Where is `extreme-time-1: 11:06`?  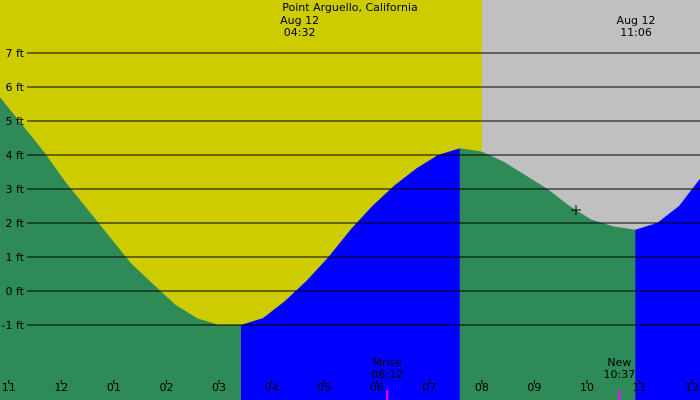 extreme-time-1: 11:06 is located at coordinates (636, 32).